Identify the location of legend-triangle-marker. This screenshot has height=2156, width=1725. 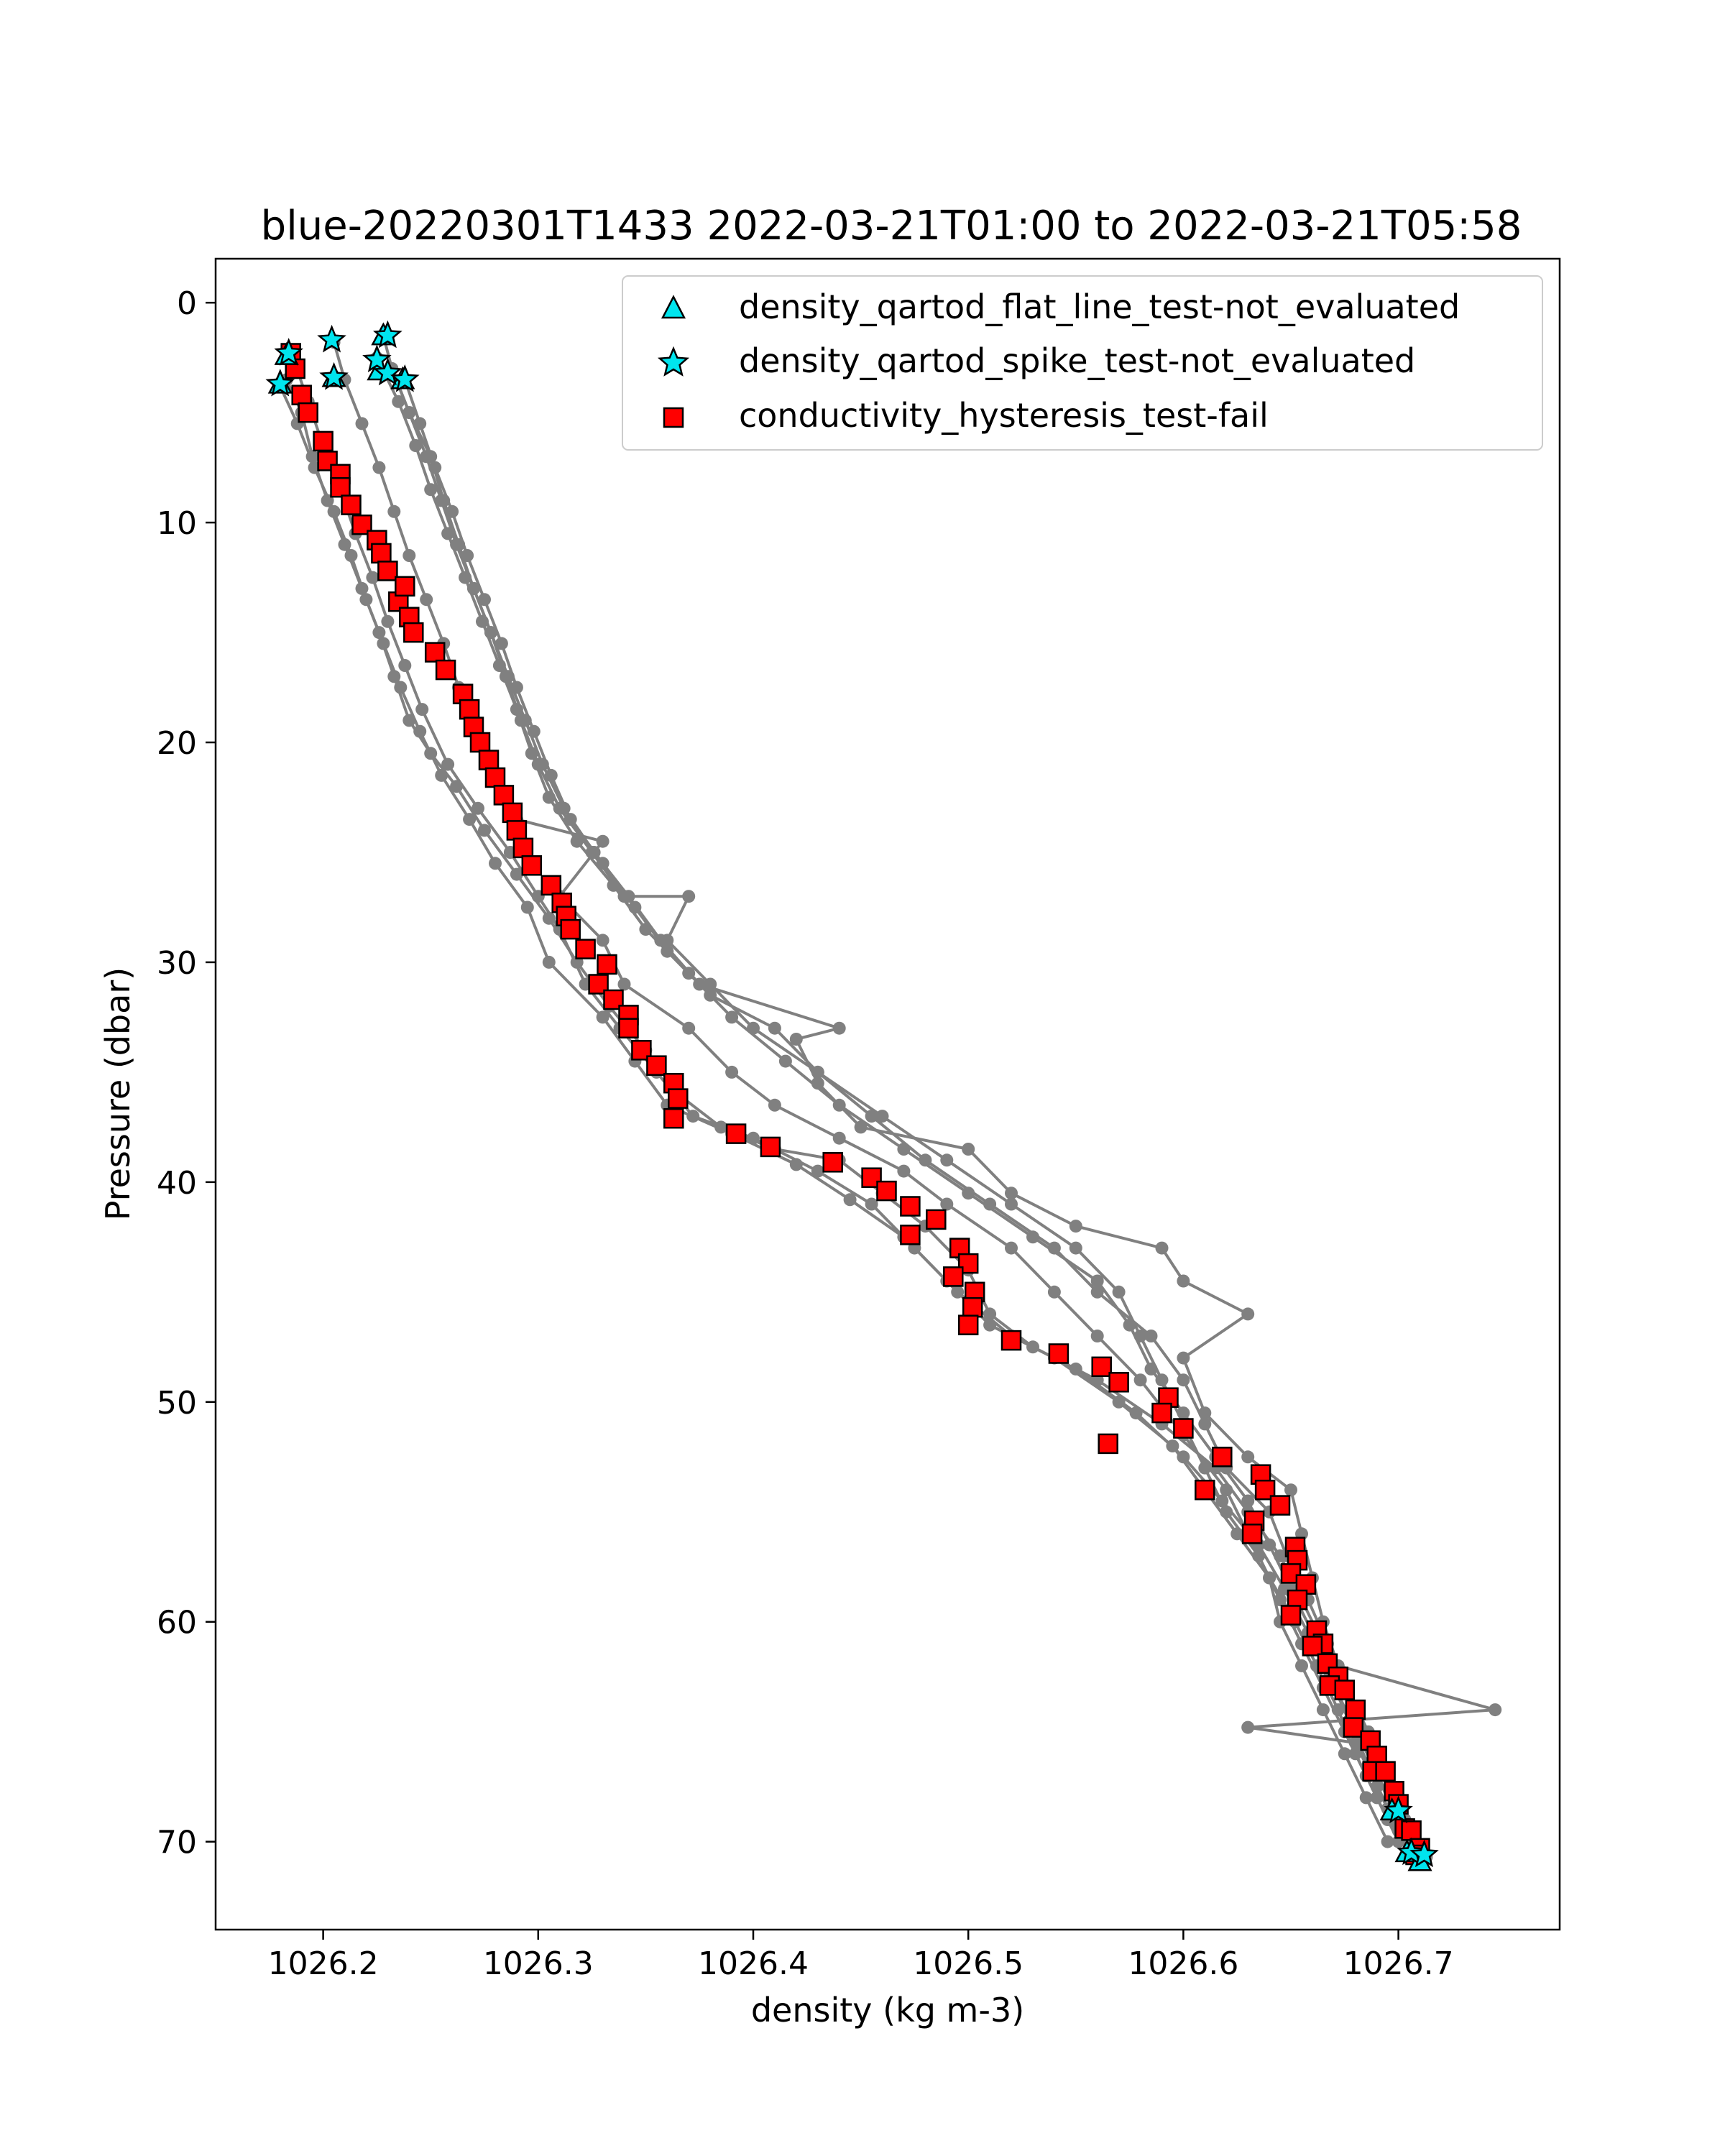
(673, 307).